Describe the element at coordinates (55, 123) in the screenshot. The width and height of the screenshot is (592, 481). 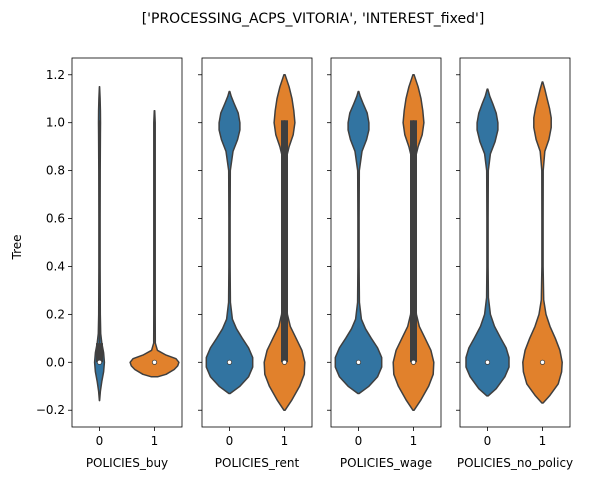
I see `y-tick-label: 1.0` at that location.